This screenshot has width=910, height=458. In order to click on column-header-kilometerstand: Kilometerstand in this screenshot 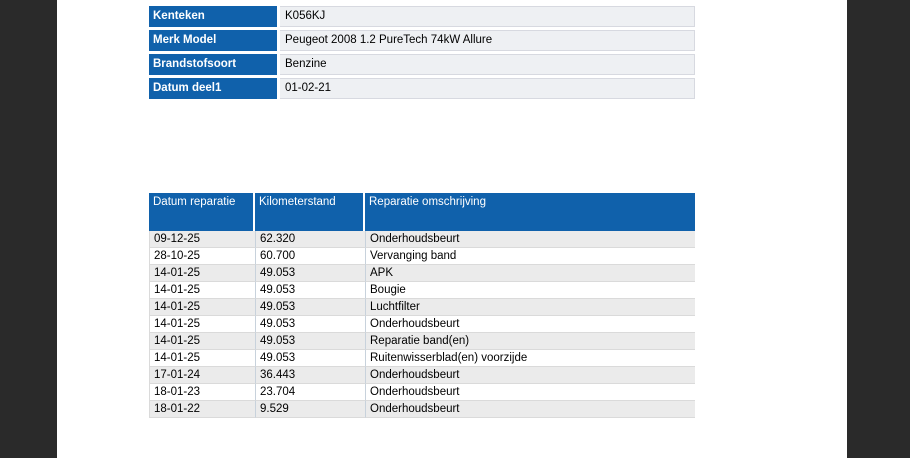, I will do `click(310, 212)`.